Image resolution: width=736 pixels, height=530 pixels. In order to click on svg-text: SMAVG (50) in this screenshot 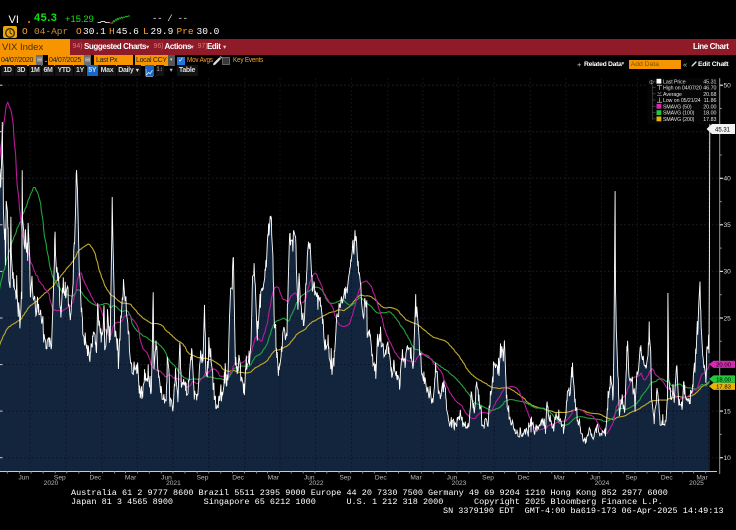, I will do `click(677, 107)`.